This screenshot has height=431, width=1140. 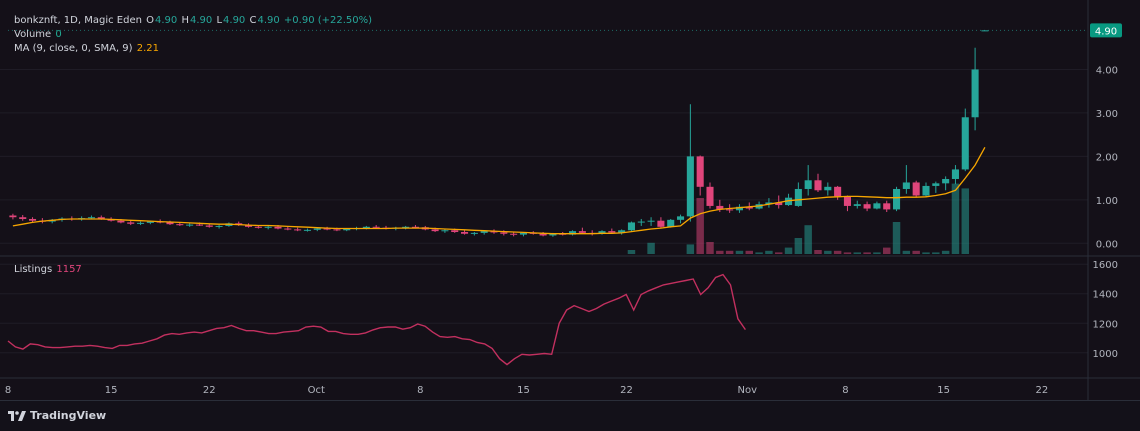 I want to click on ma-legend: MA (9, close, 0, SMA, 9) 2.21, so click(x=87, y=48).